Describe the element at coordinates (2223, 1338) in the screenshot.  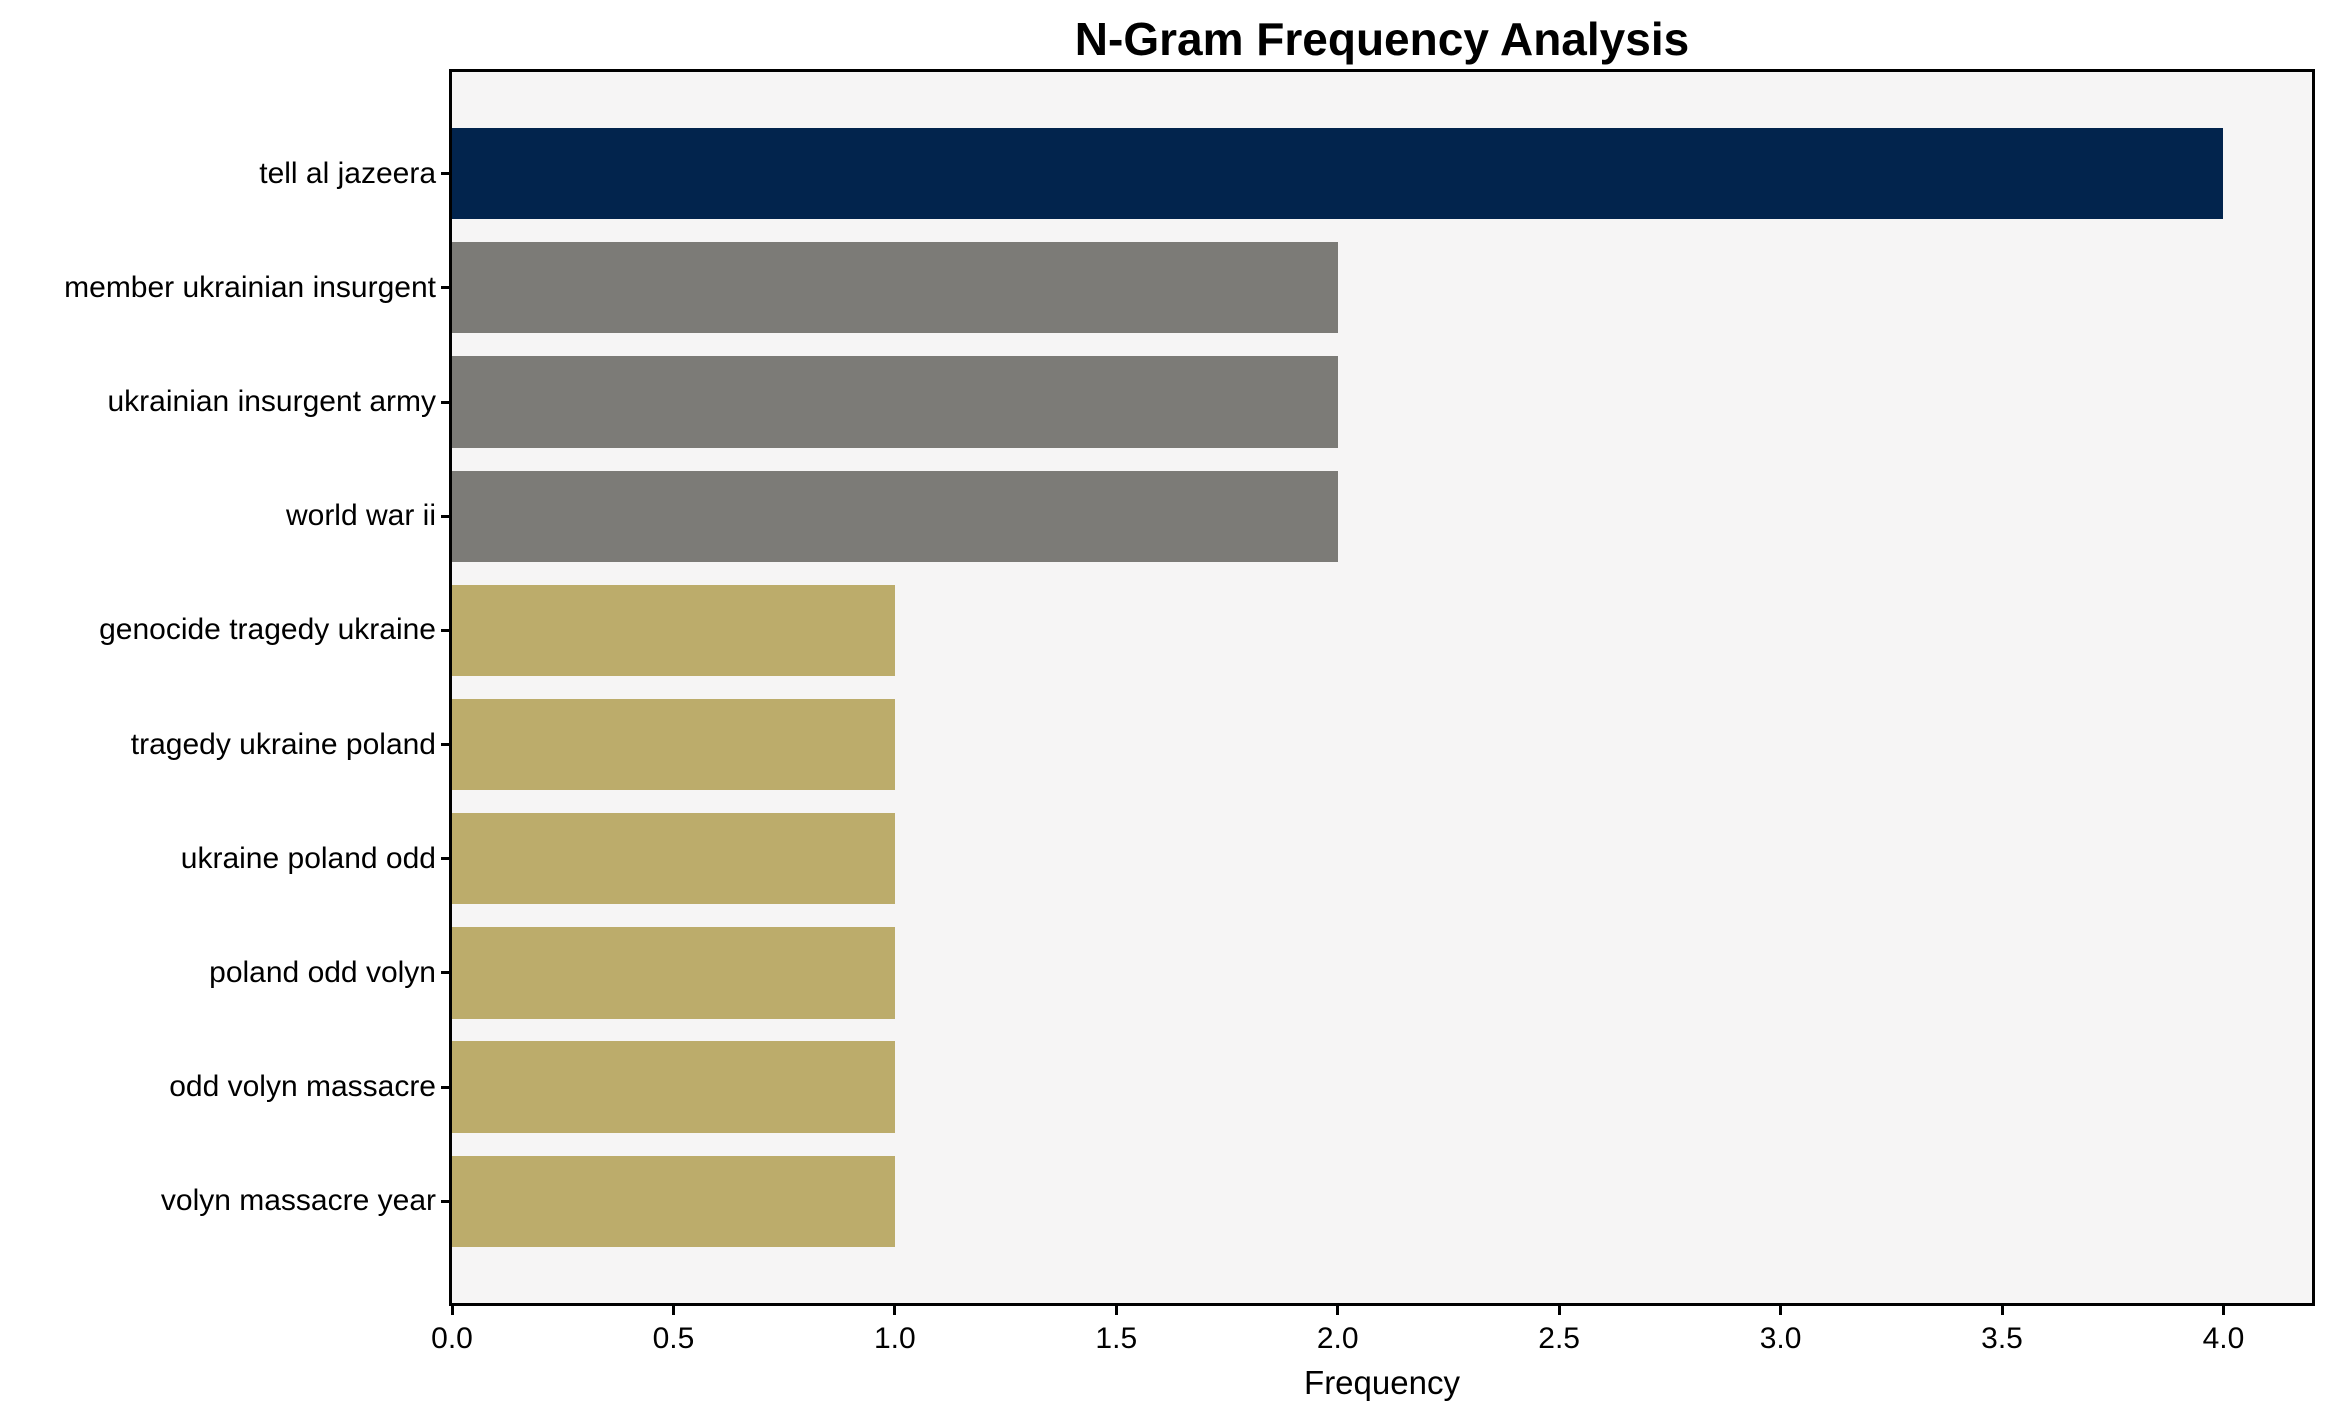
I see `x-tick-label: 4.0` at that location.